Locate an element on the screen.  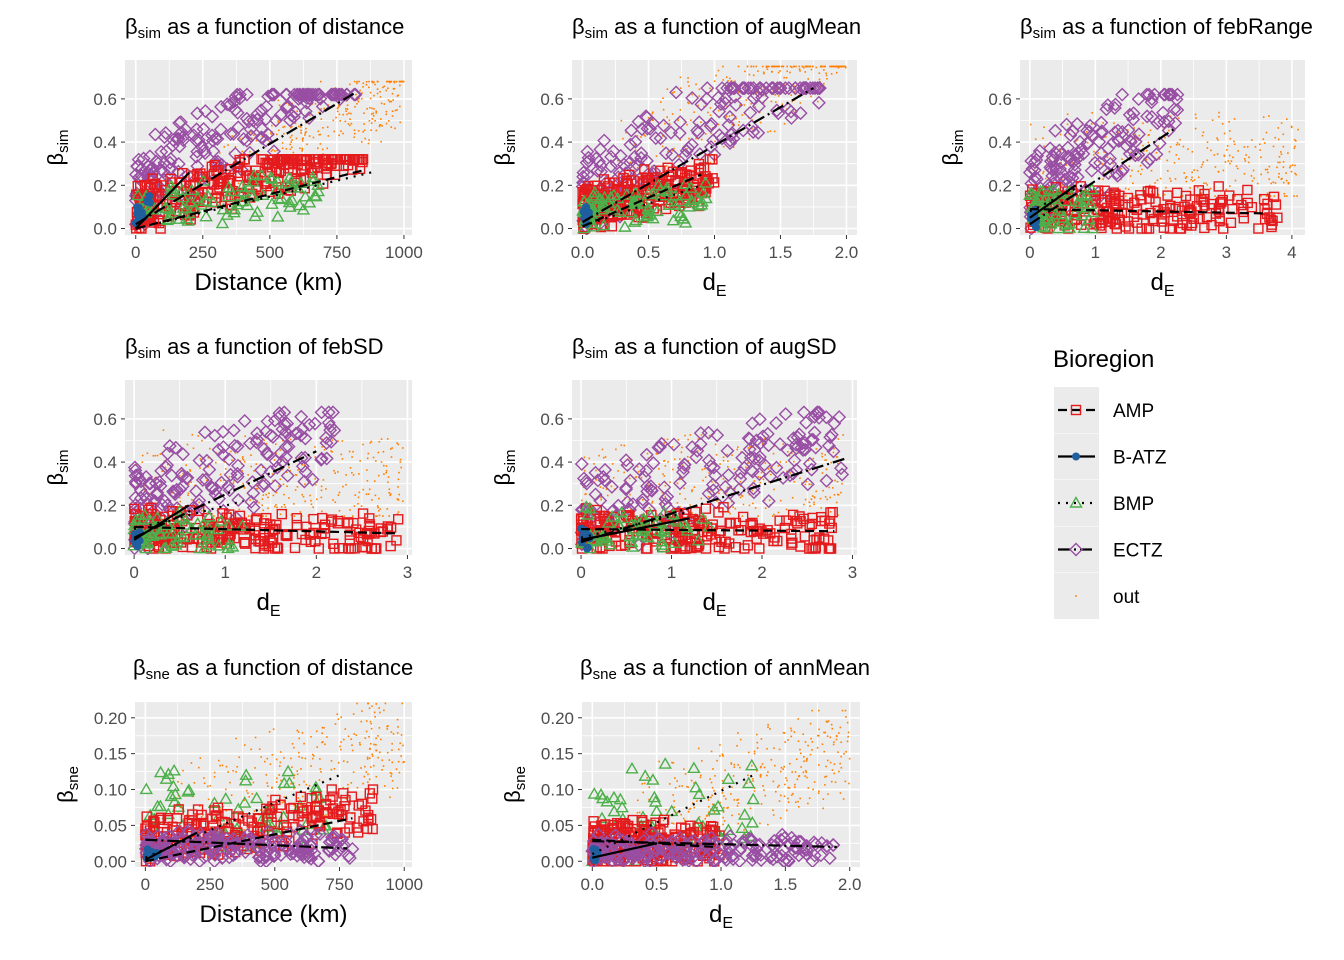
y-axis-label: βsim is located at coordinates (57, 148).